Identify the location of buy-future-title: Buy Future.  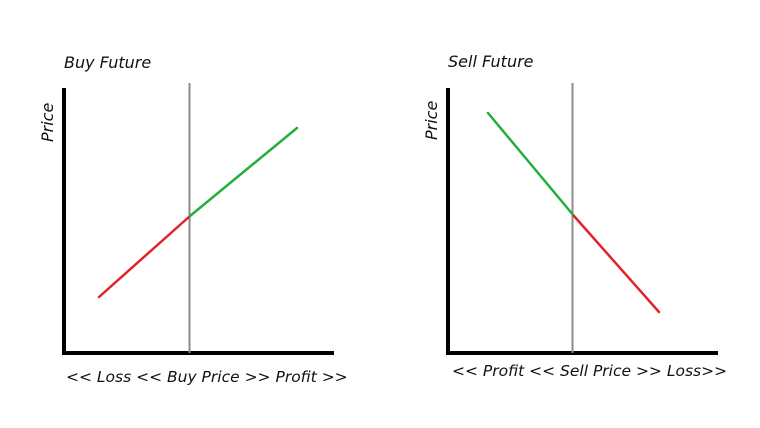
(107, 62).